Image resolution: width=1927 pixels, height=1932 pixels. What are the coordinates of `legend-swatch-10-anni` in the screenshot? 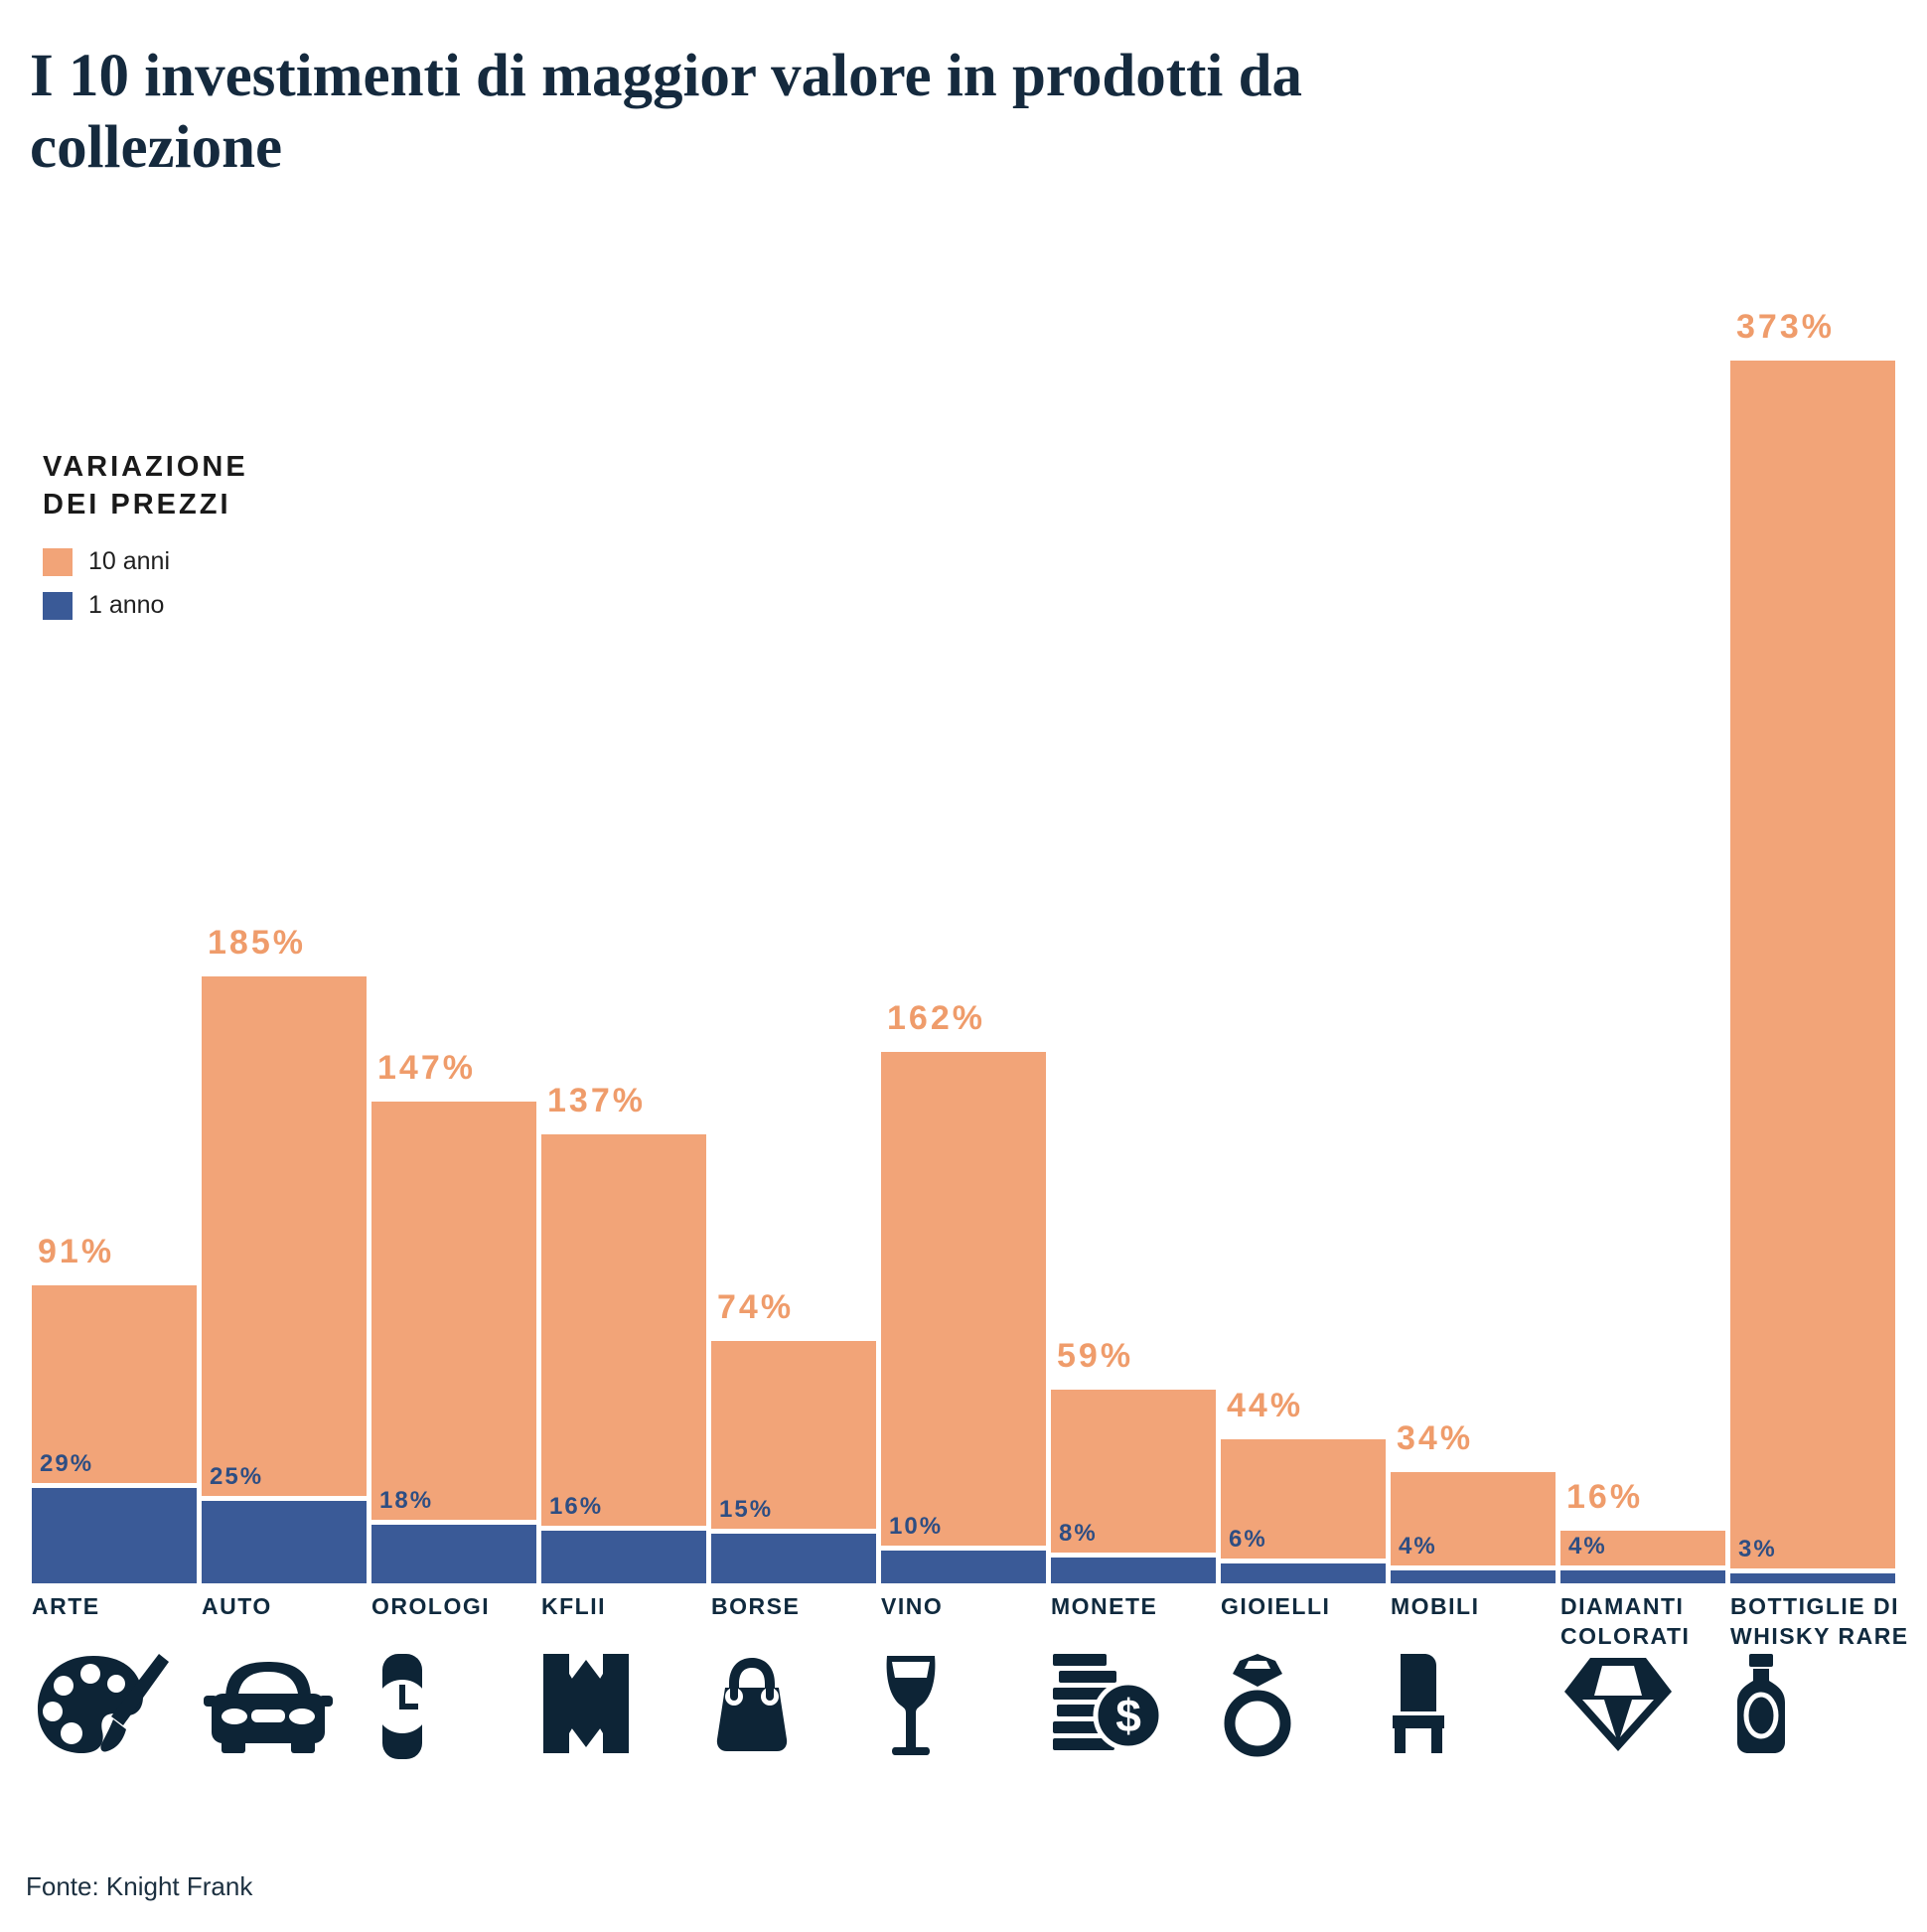 It's located at (58, 561).